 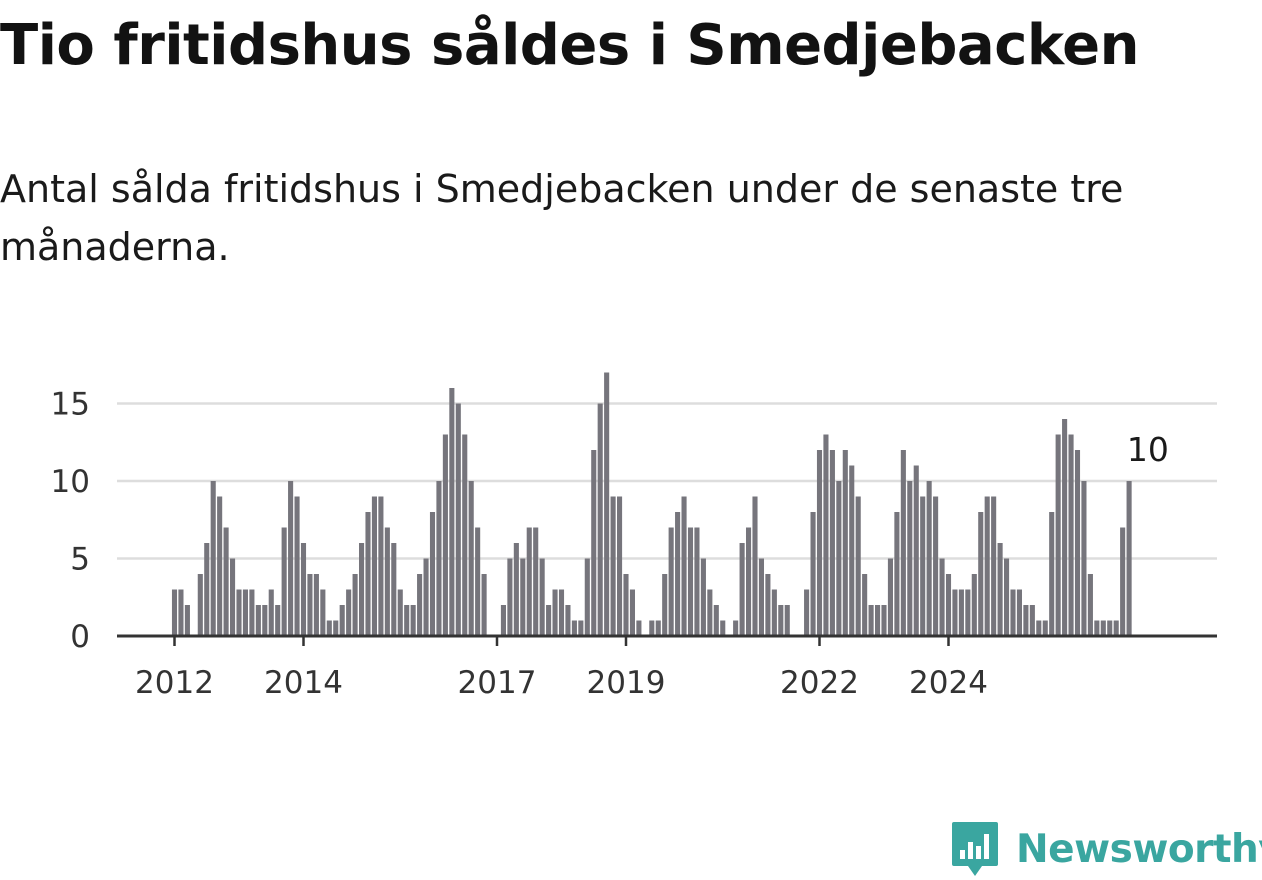 What do you see at coordinates (1148, 449) in the screenshot?
I see `latest-value-label: 10` at bounding box center [1148, 449].